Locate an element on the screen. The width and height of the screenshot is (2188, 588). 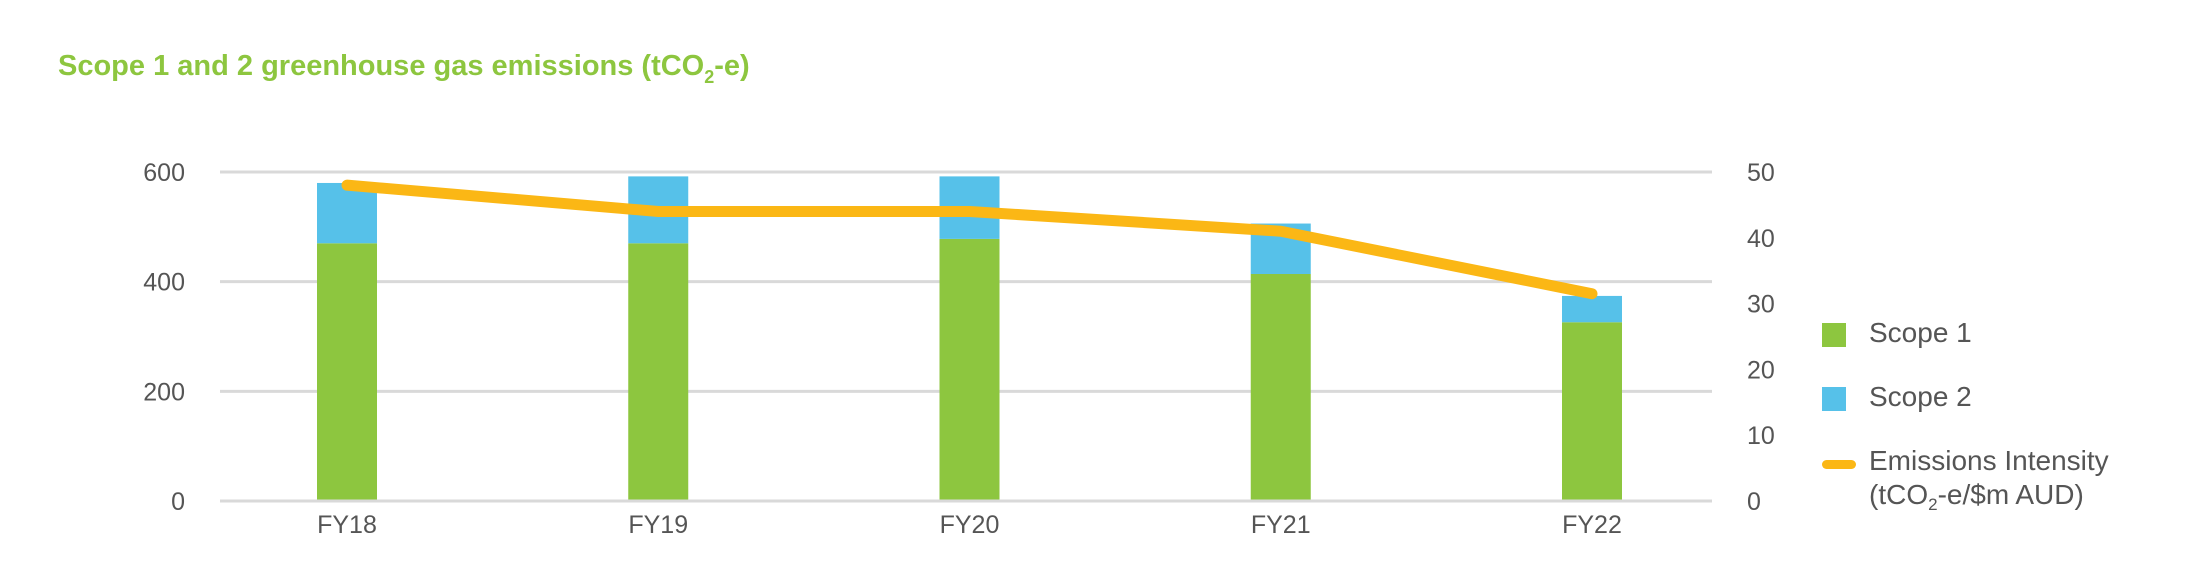
y-left-tick-label: 400 is located at coordinates (164, 283).